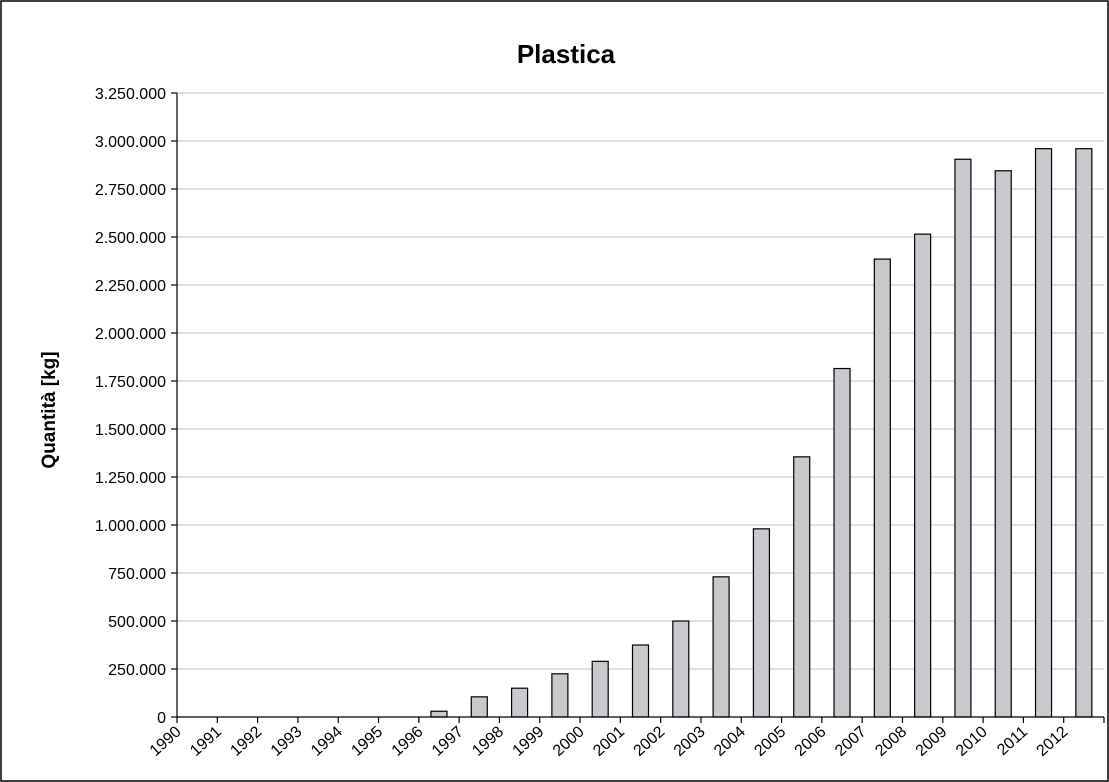 The width and height of the screenshot is (1109, 782). What do you see at coordinates (130, 478) in the screenshot?
I see `y-tick-label: 1.250.000` at bounding box center [130, 478].